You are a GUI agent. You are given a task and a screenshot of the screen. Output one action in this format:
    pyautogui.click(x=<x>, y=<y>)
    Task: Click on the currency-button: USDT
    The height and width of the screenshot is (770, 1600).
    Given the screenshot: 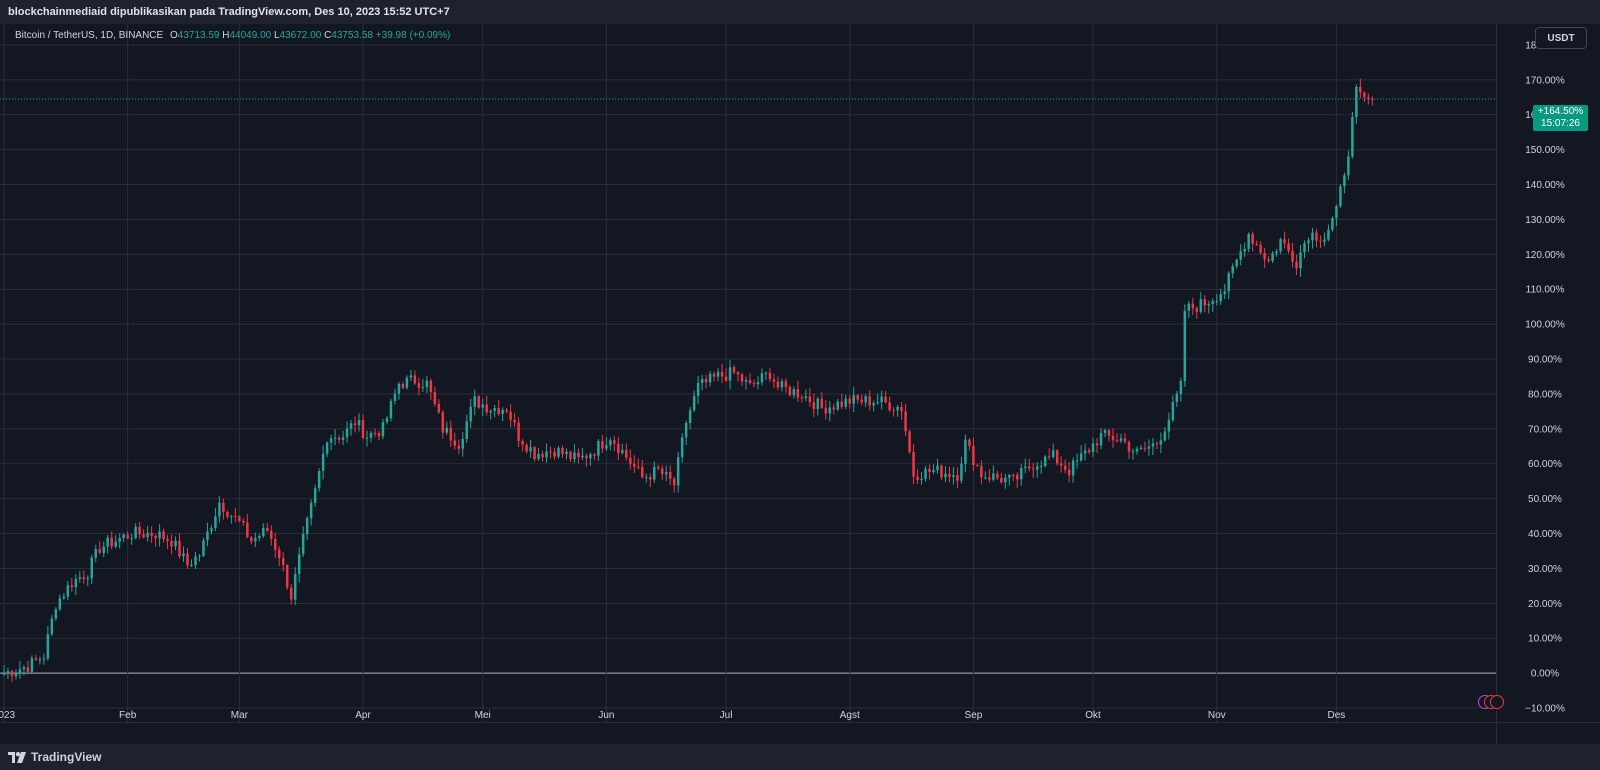 What is the action you would take?
    pyautogui.click(x=1561, y=38)
    